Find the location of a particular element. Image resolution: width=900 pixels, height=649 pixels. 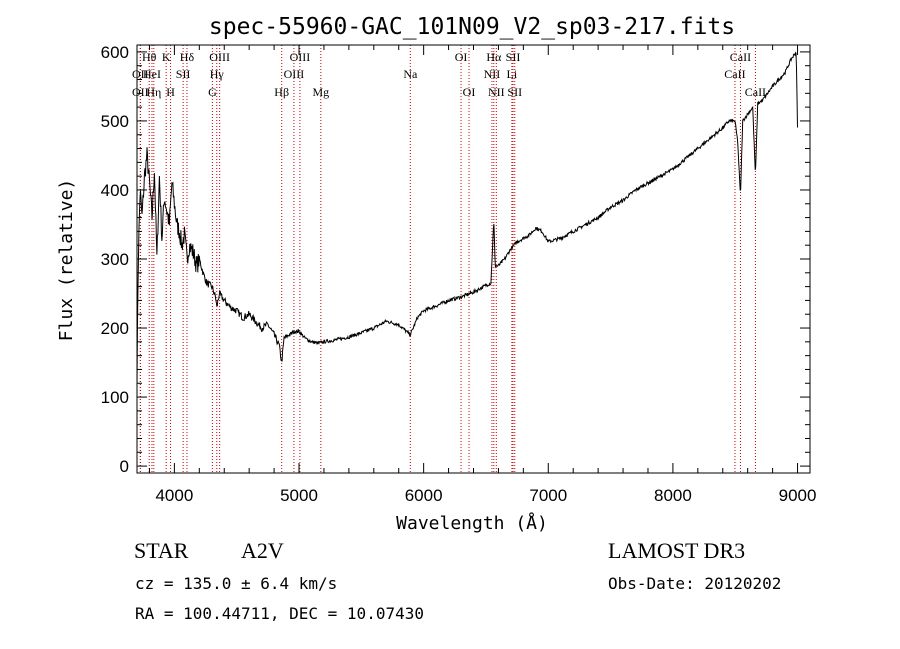

y-tick-label: 0 is located at coordinates (124, 466).